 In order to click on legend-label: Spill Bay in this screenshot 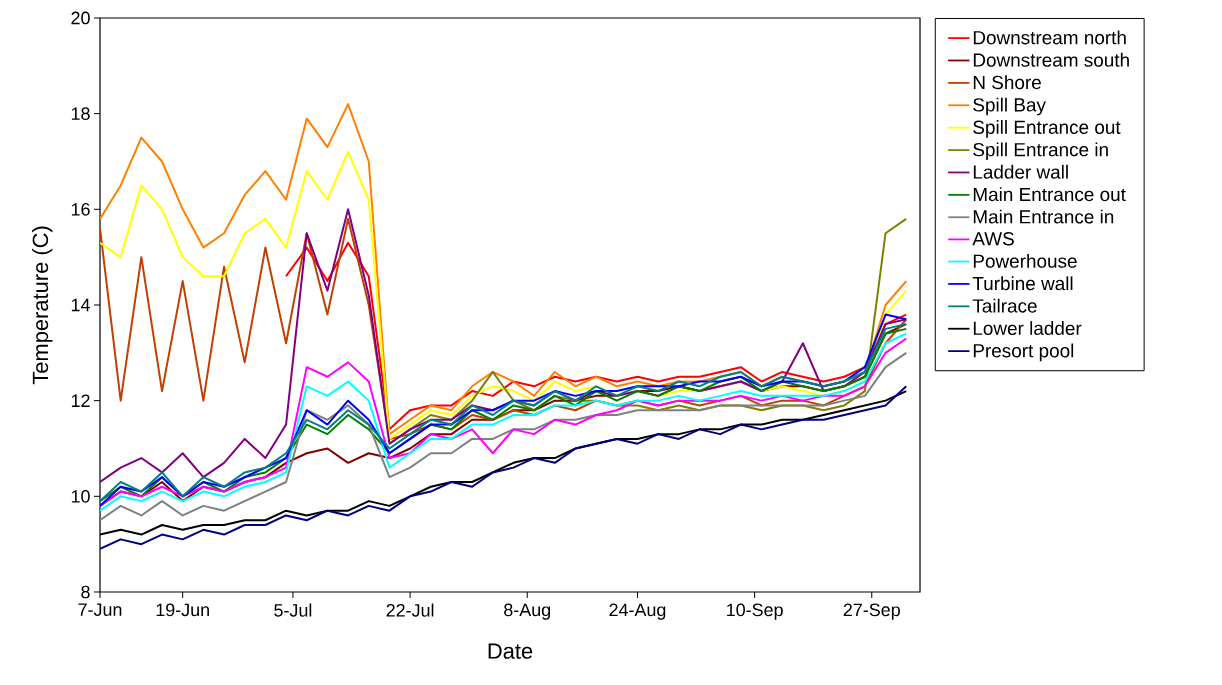, I will do `click(1009, 106)`.